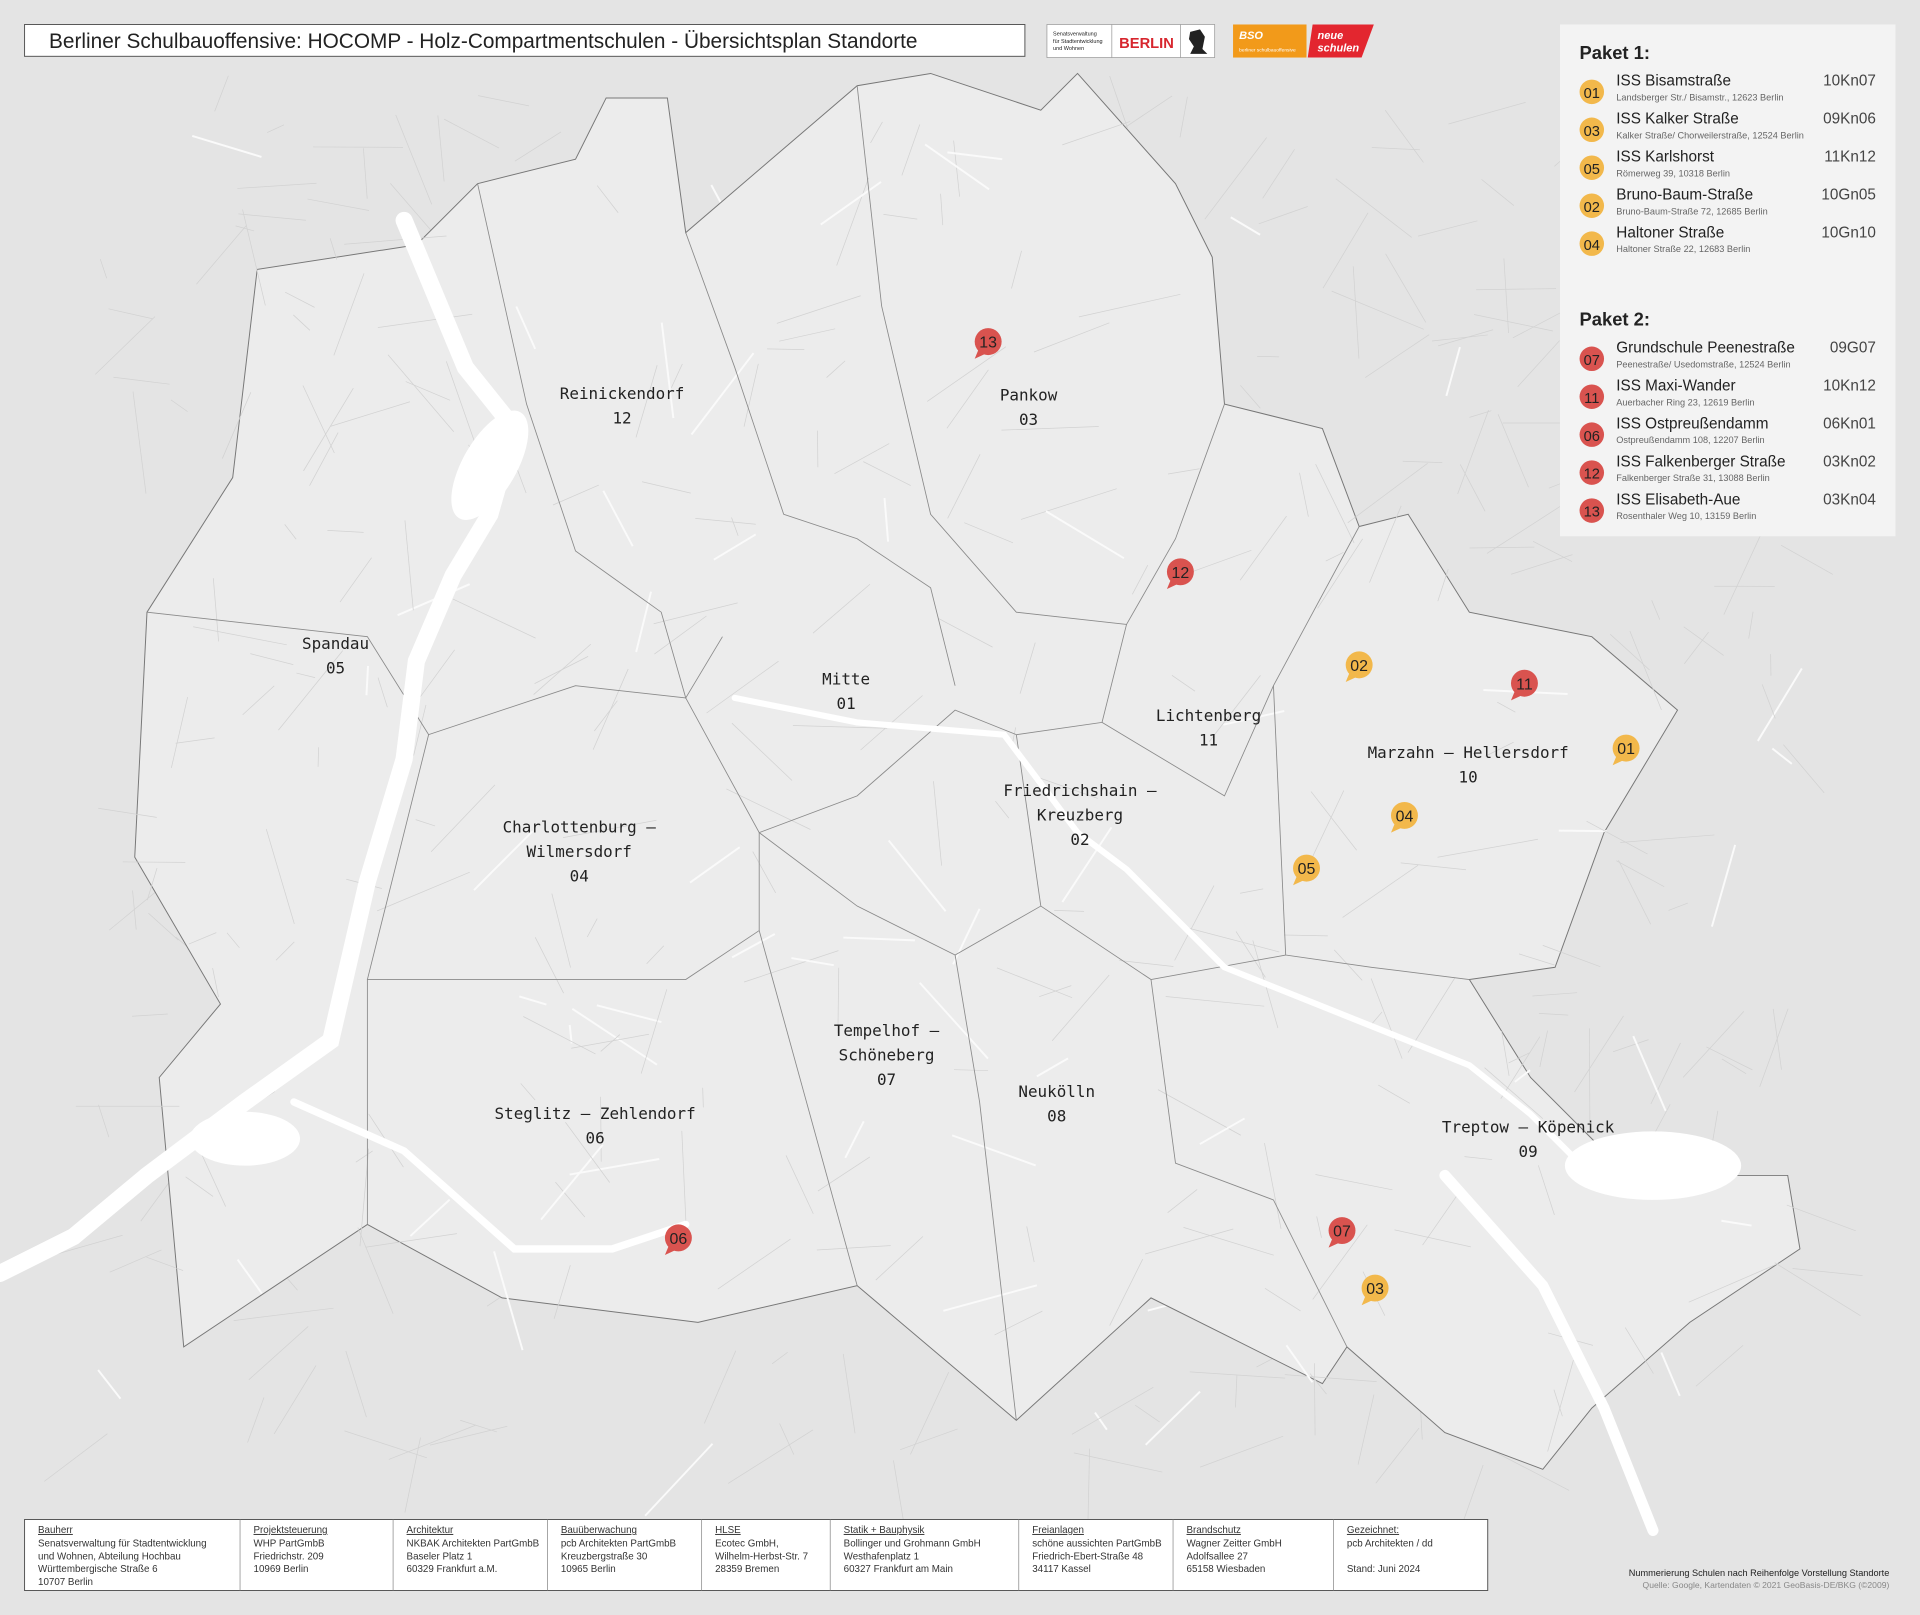 The height and width of the screenshot is (1615, 1920). What do you see at coordinates (1592, 513) in the screenshot?
I see `legend-number: 13` at bounding box center [1592, 513].